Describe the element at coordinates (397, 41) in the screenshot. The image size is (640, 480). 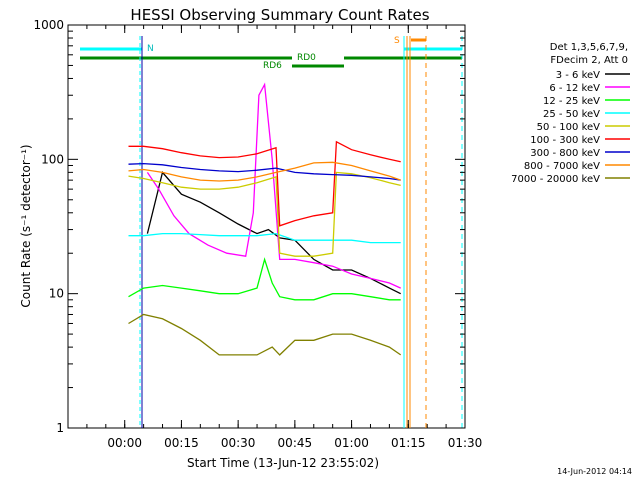
I see `saa-label: S` at that location.